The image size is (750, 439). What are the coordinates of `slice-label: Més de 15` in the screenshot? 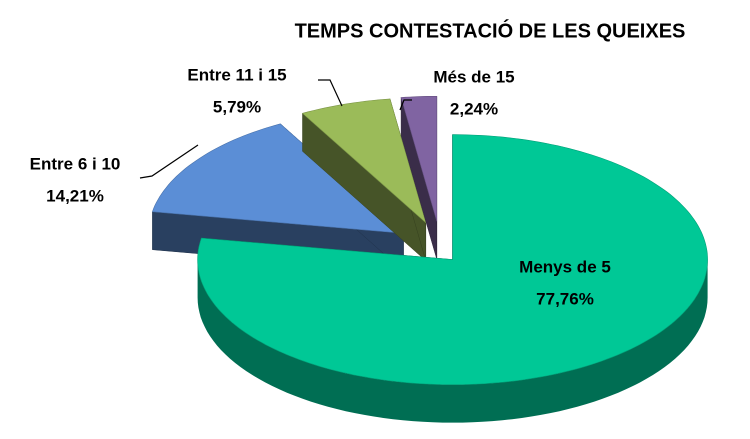 It's located at (473, 76).